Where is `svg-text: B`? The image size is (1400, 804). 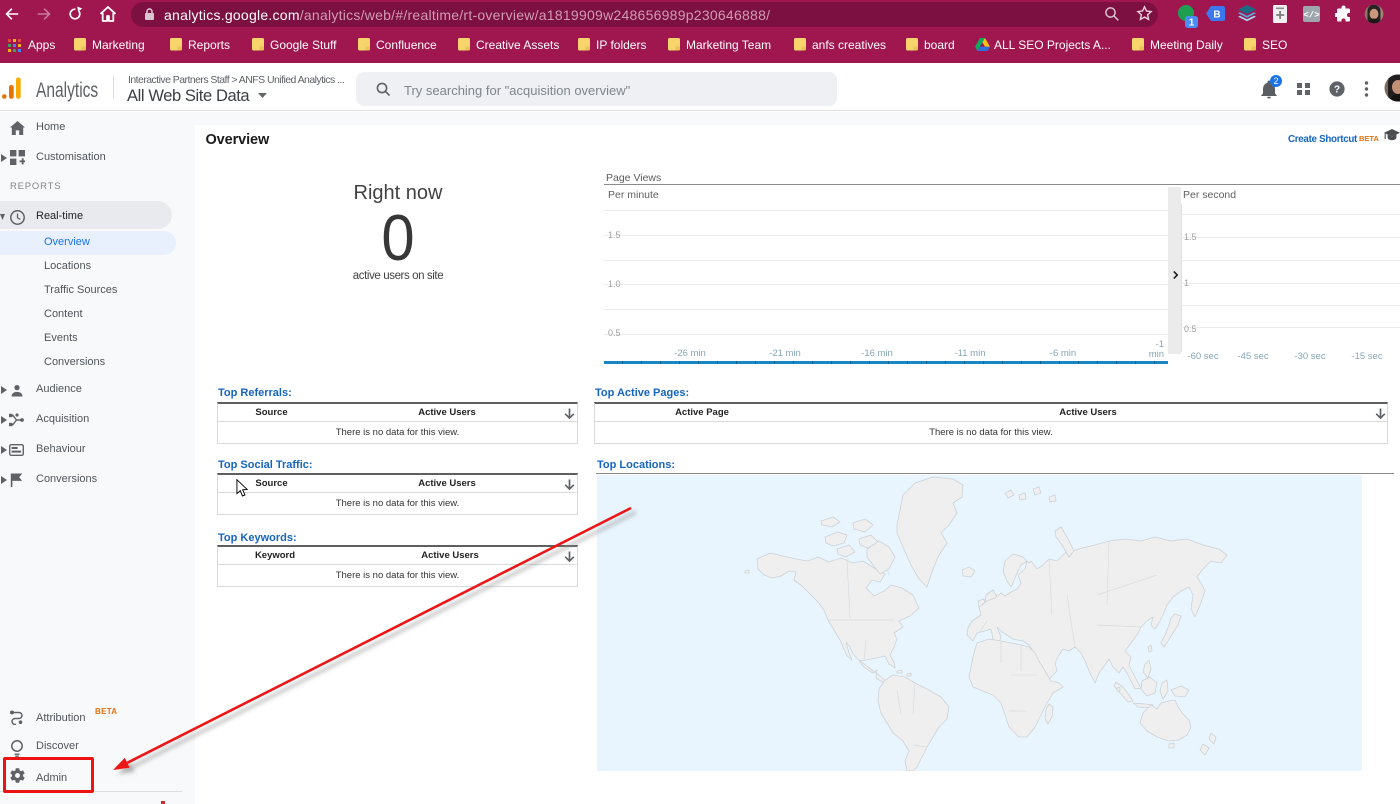
svg-text: B is located at coordinates (1216, 15).